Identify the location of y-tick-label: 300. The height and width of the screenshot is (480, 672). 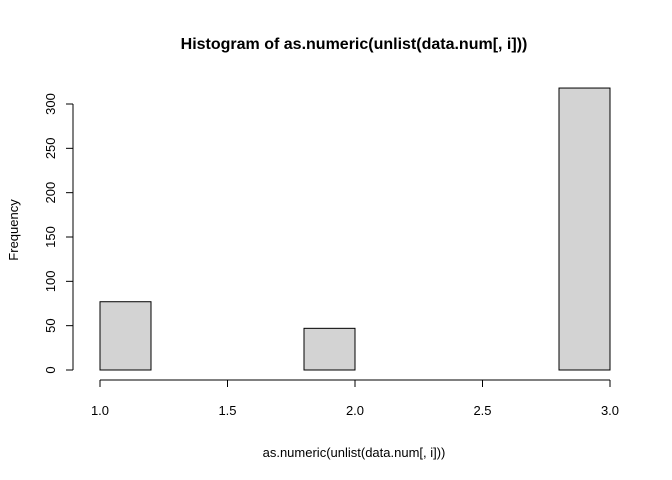
(50, 104).